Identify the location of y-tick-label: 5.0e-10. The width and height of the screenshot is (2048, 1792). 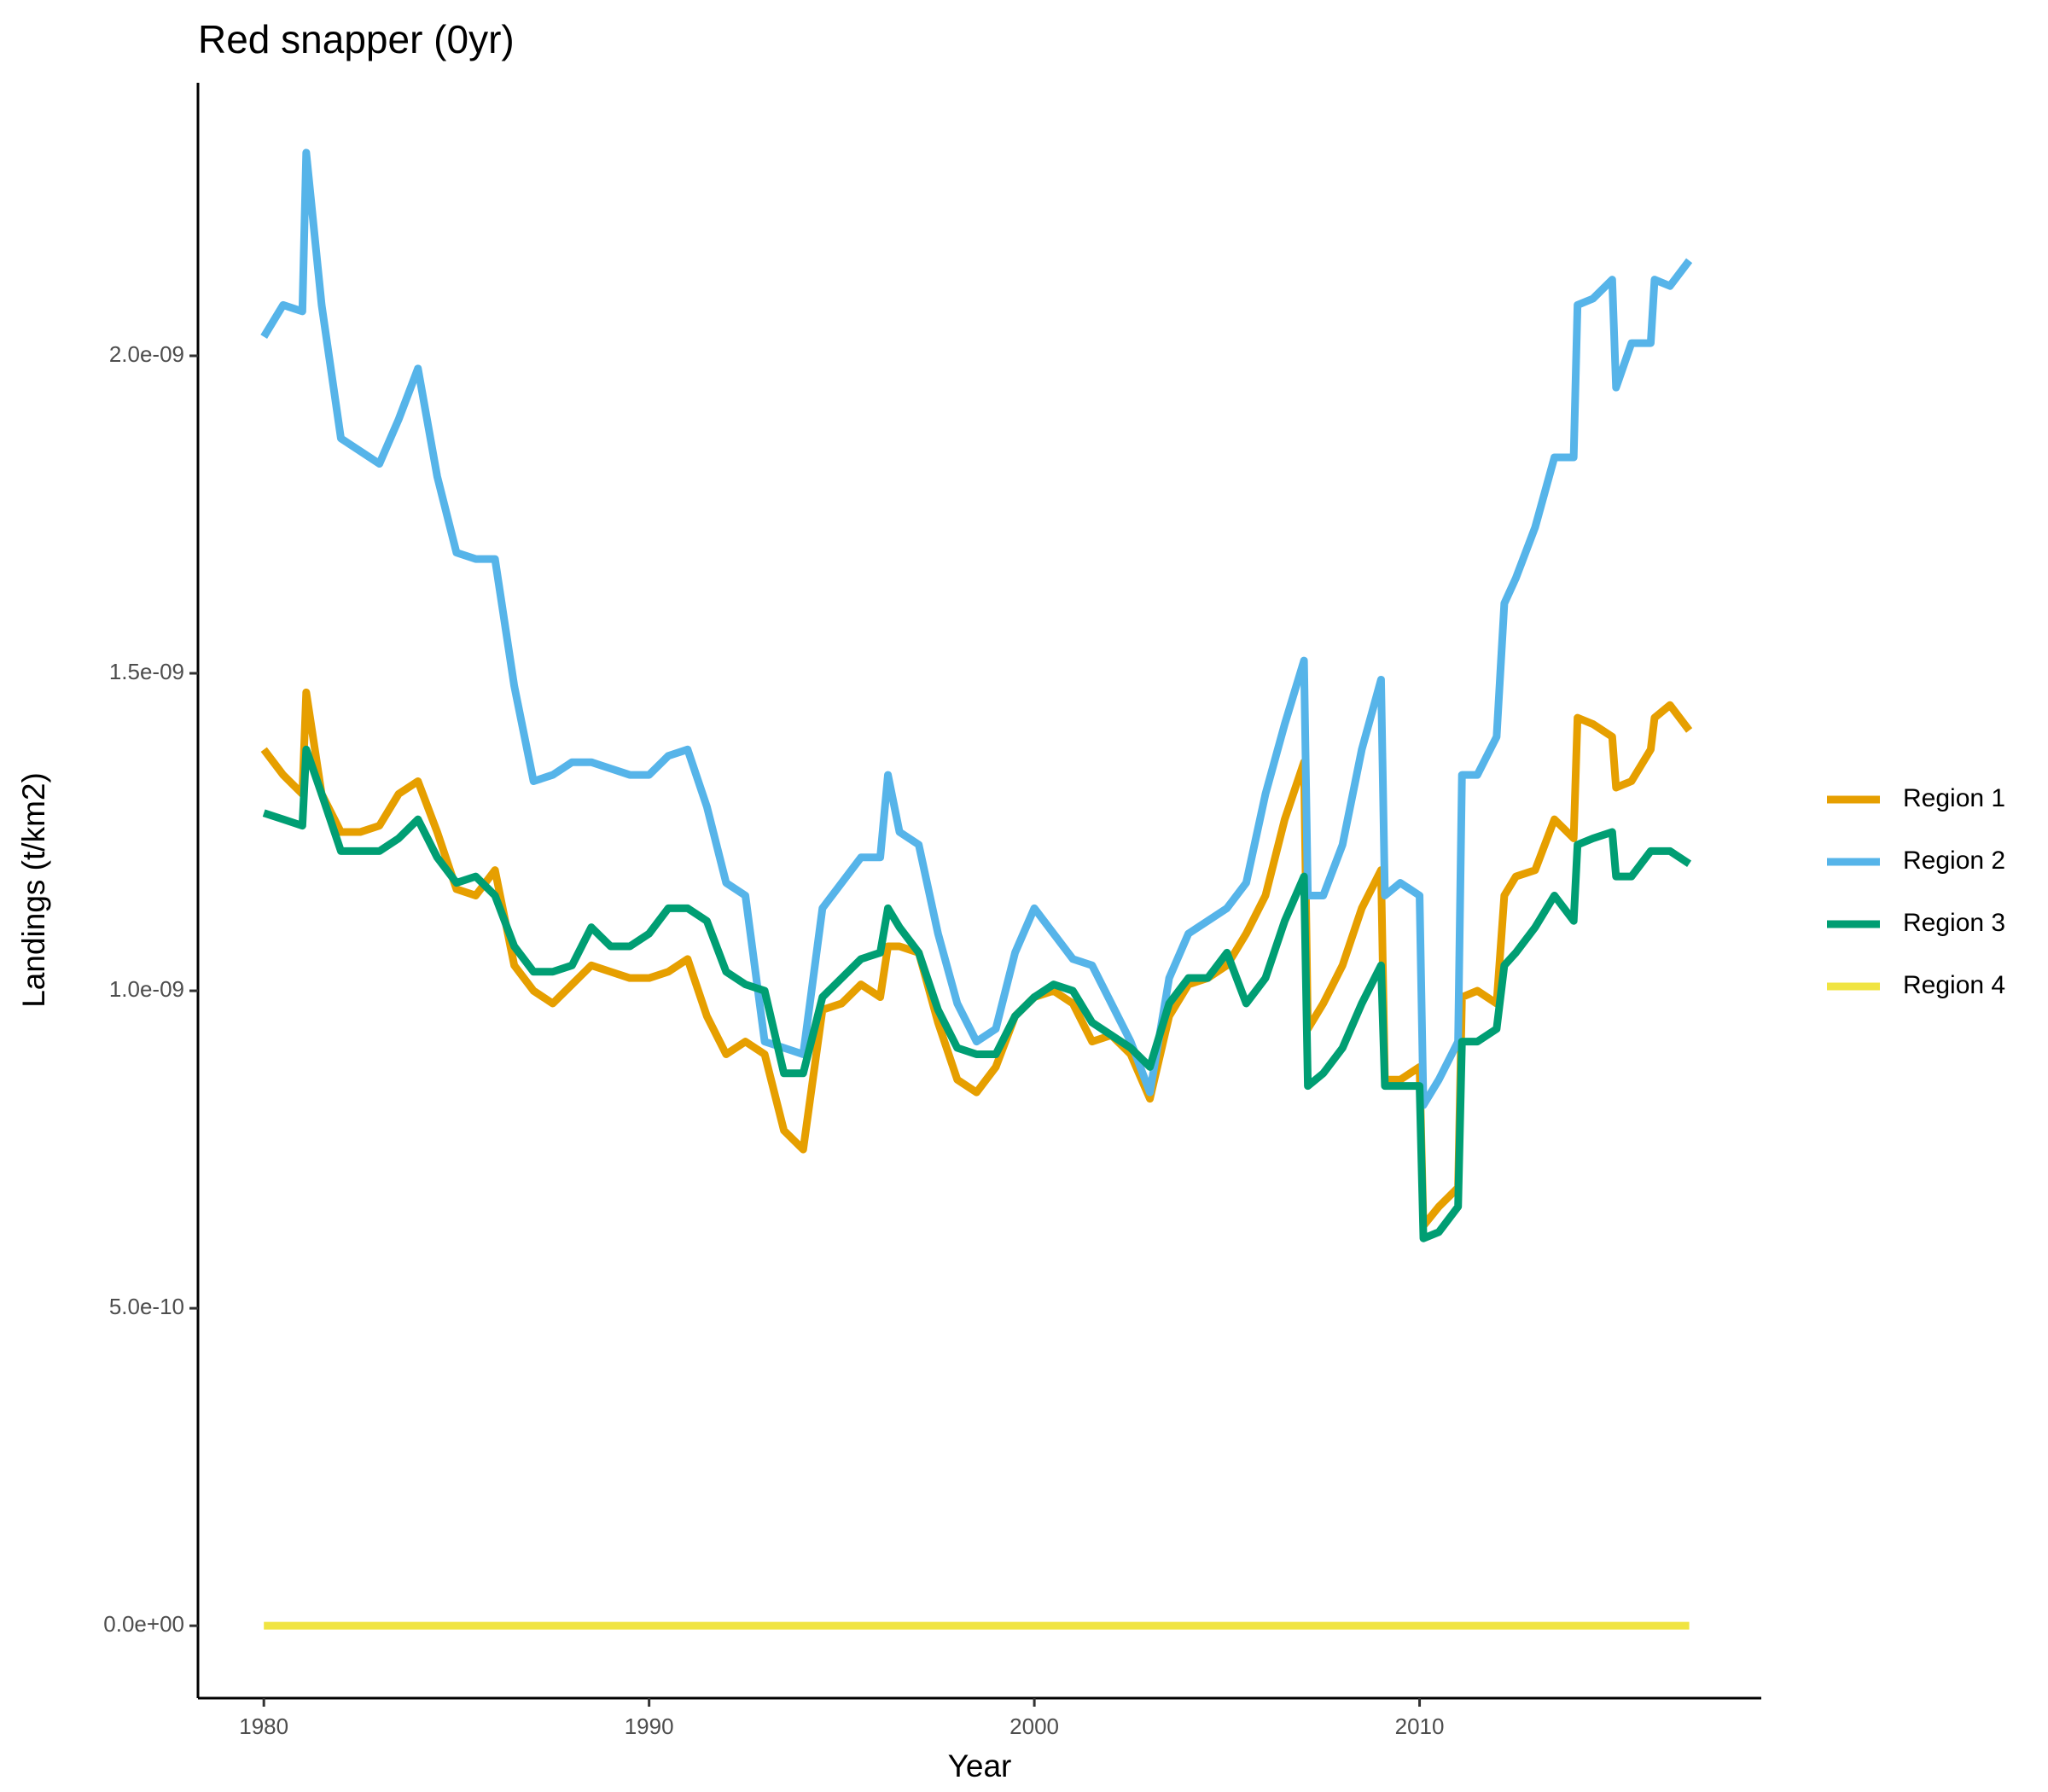
(146, 1306).